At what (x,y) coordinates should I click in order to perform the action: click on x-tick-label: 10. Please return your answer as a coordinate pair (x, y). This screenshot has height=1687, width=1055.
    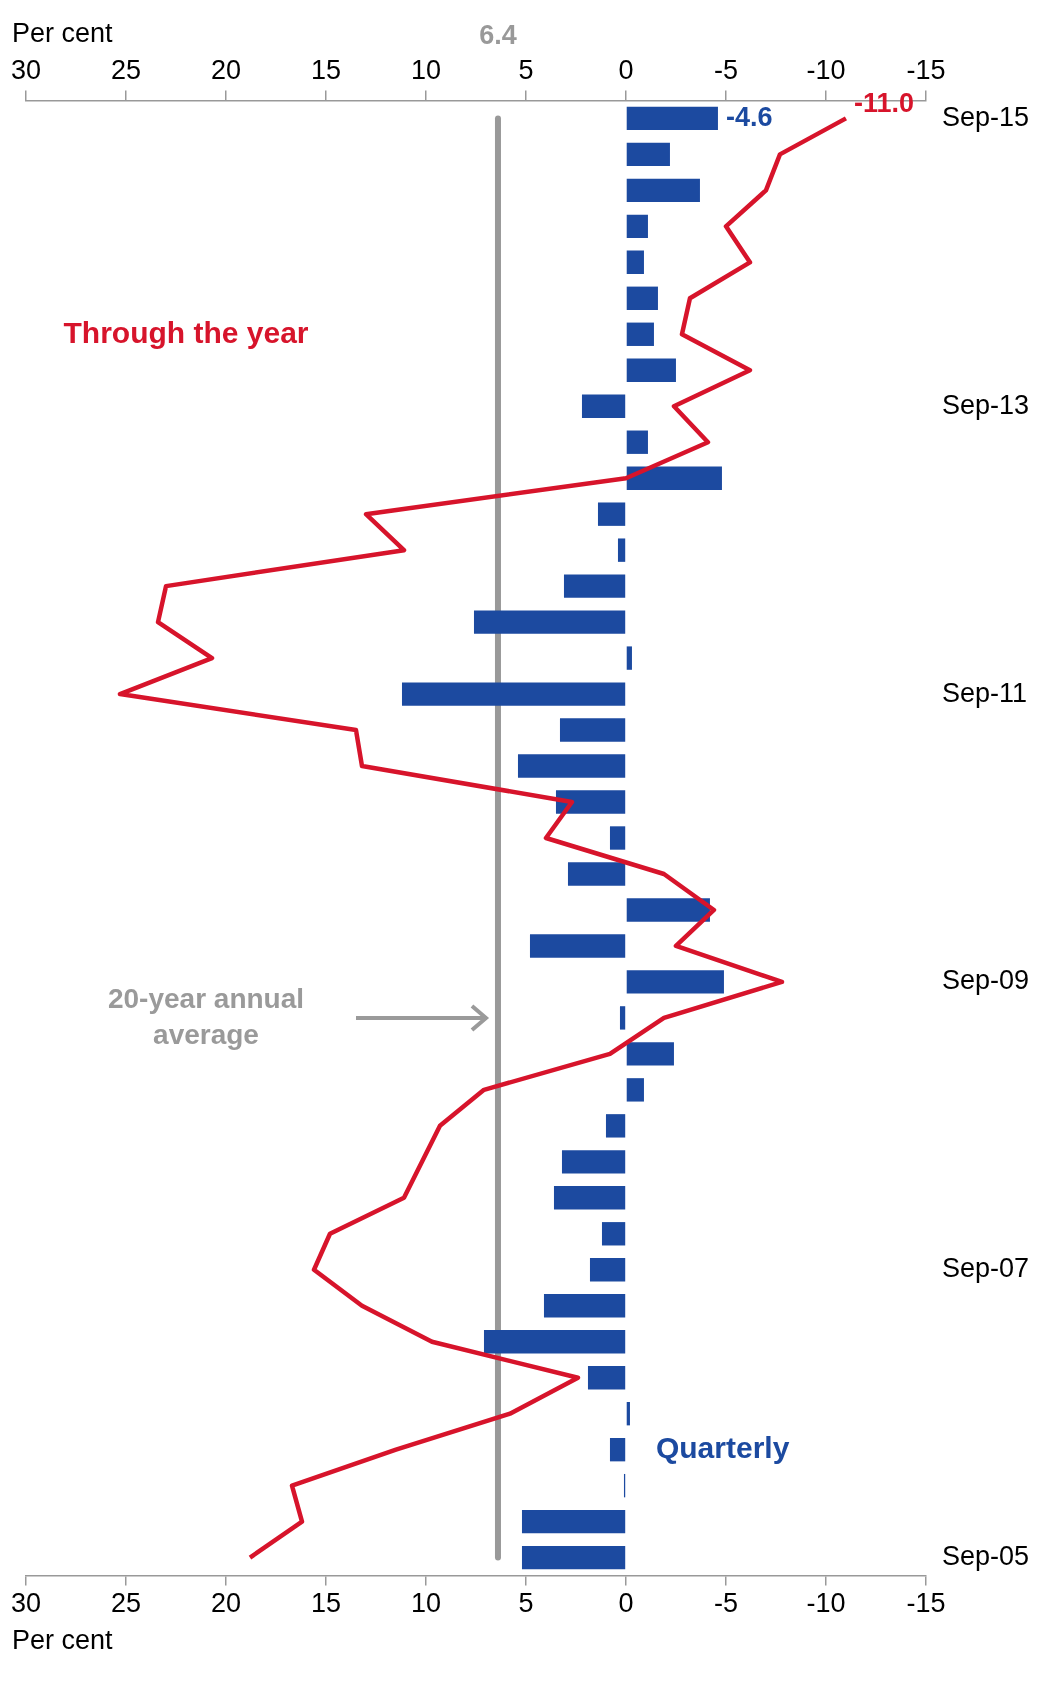
    Looking at the image, I should click on (425, 1603).